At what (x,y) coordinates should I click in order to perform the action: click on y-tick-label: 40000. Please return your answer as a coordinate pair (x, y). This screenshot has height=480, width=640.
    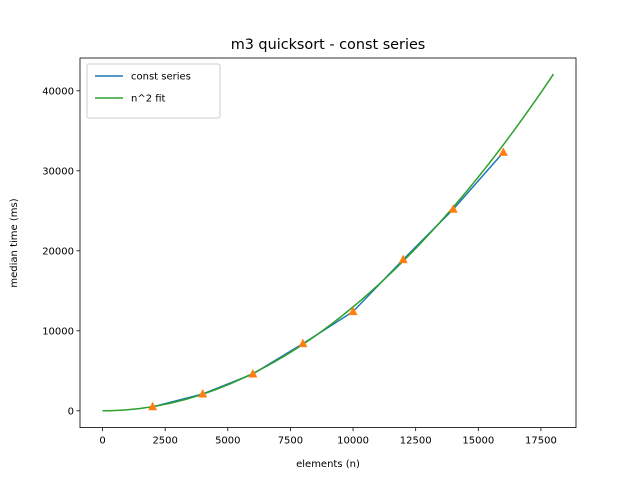
    Looking at the image, I should click on (58, 91).